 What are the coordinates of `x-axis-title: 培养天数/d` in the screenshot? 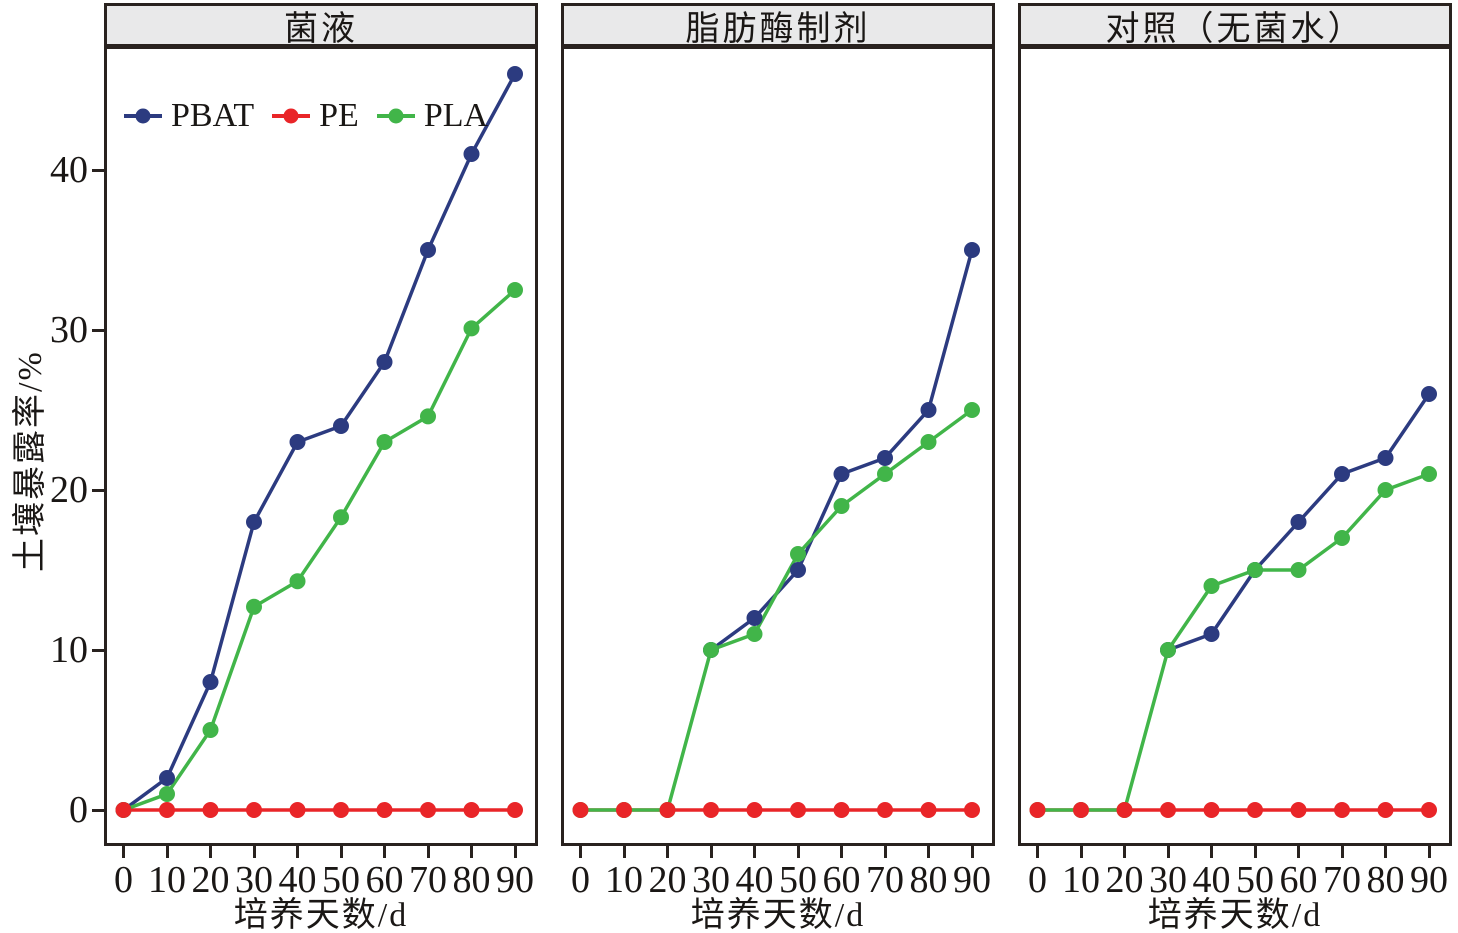 It's located at (1235, 915).